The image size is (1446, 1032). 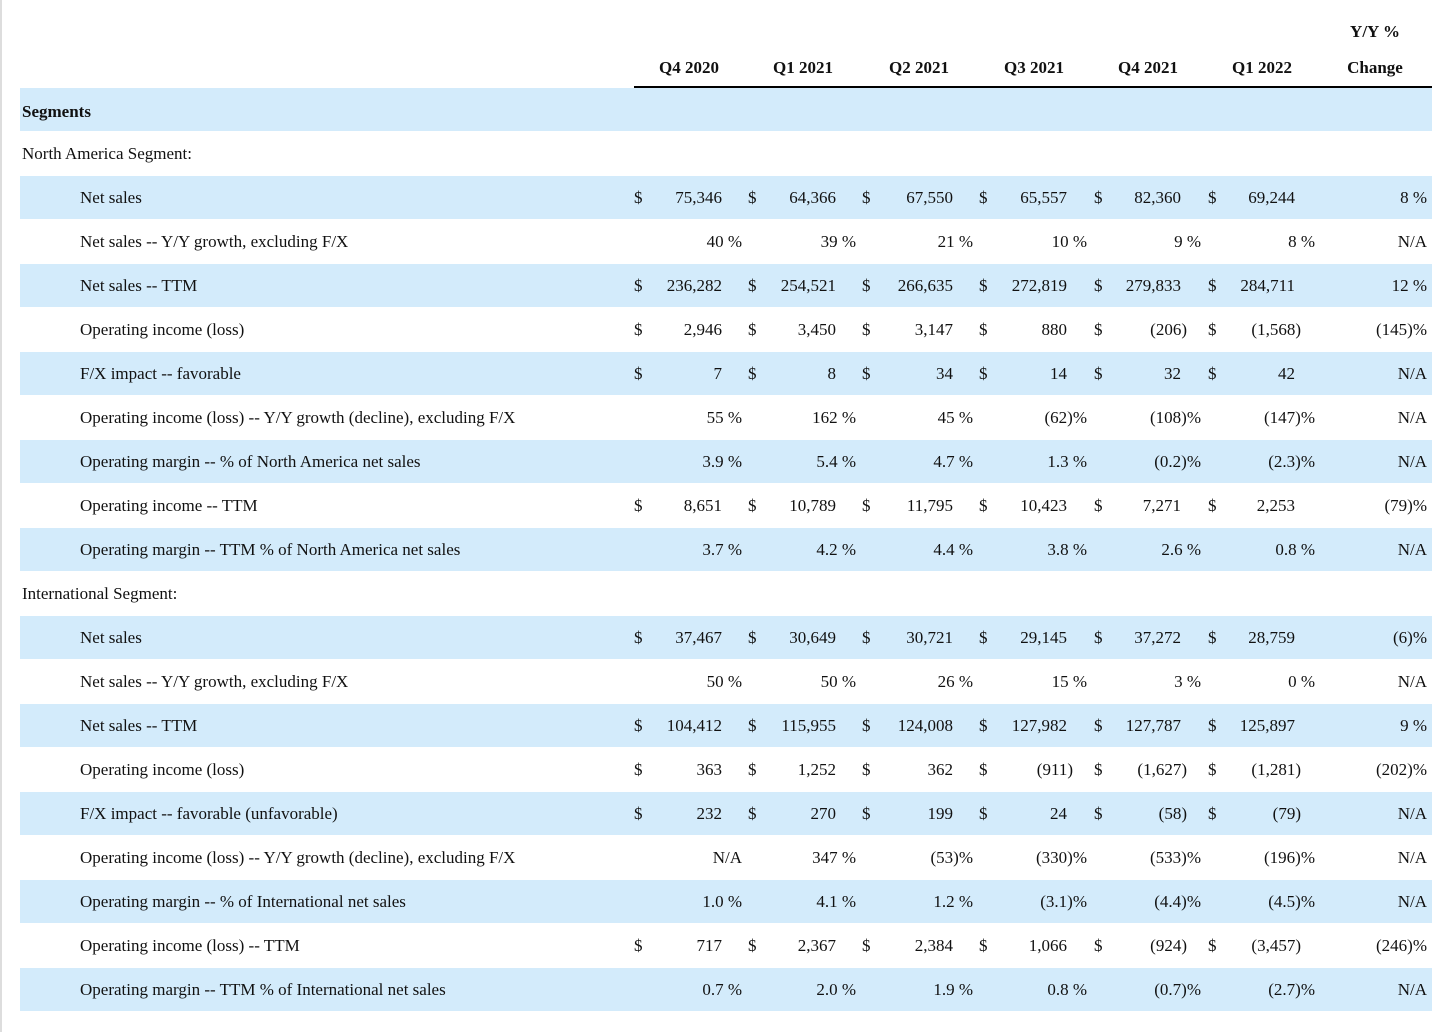 I want to click on row-label: F/X impact -- favorable (unfavorable), so click(x=209, y=813).